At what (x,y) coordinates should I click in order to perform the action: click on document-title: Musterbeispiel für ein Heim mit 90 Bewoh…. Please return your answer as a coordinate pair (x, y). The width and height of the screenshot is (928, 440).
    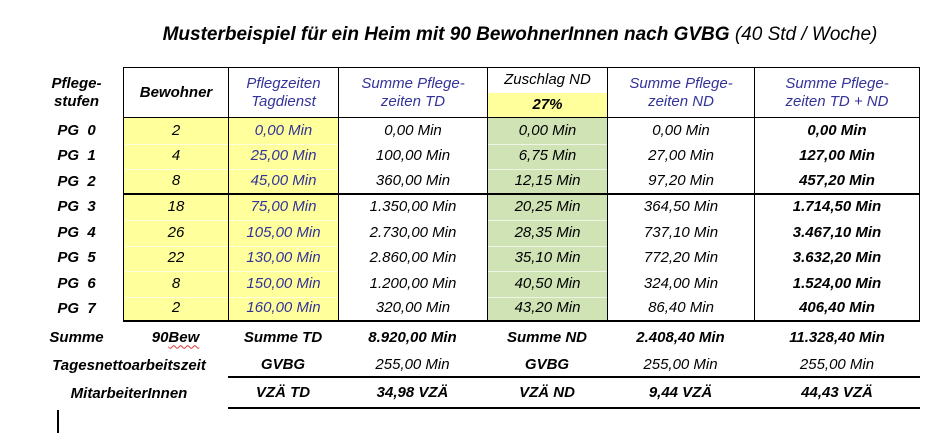
    Looking at the image, I should click on (516, 35).